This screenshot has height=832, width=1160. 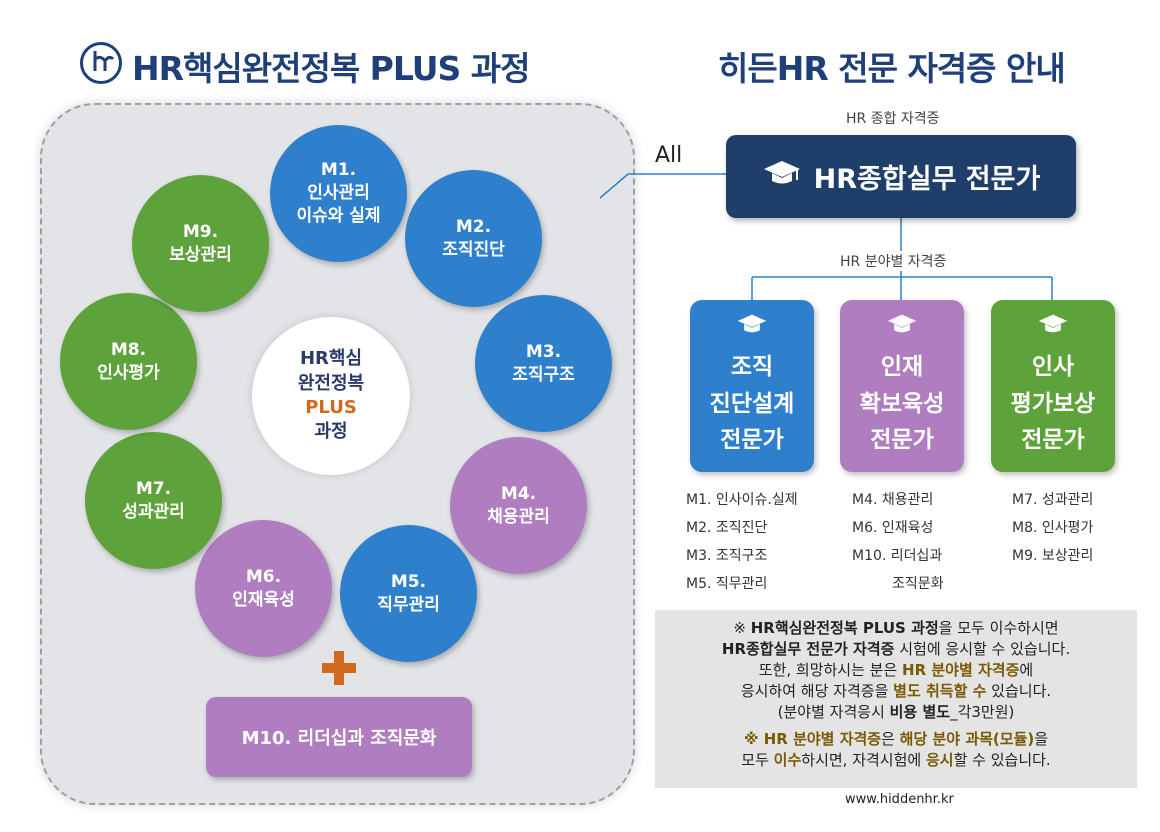 What do you see at coordinates (331, 432) in the screenshot?
I see `center-line4: 과정` at bounding box center [331, 432].